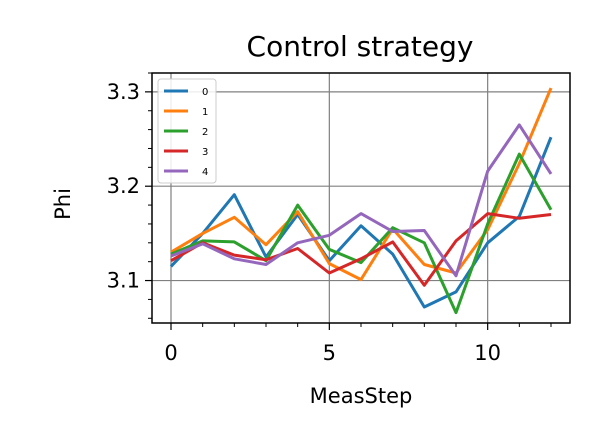 The height and width of the screenshot is (440, 600). I want to click on y-tick-label: 3.3, so click(123, 92).